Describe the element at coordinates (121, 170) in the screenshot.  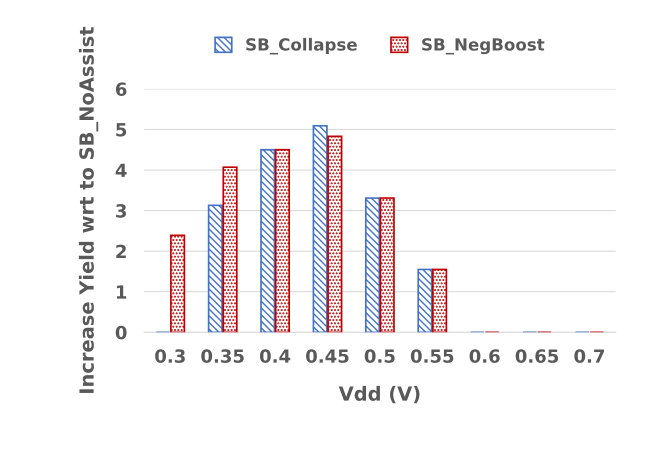
I see `y-tick-label: 4` at that location.